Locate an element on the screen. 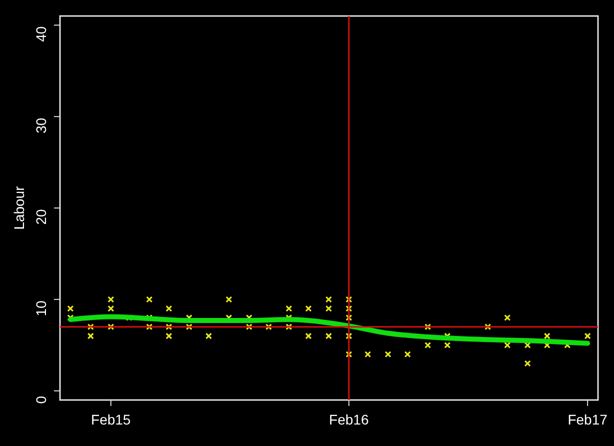 The height and width of the screenshot is (446, 614). y-tick-label: 30 is located at coordinates (41, 126).